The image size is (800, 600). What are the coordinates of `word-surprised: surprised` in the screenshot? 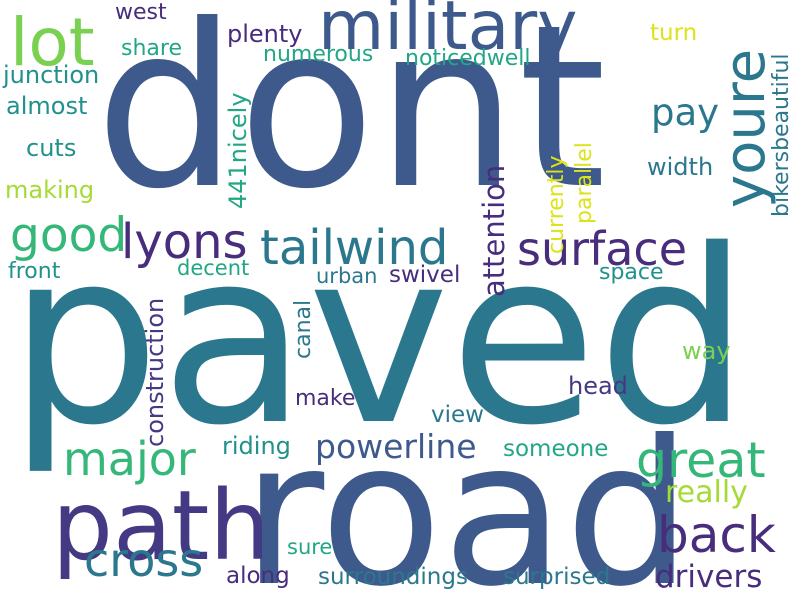 It's located at (557, 577).